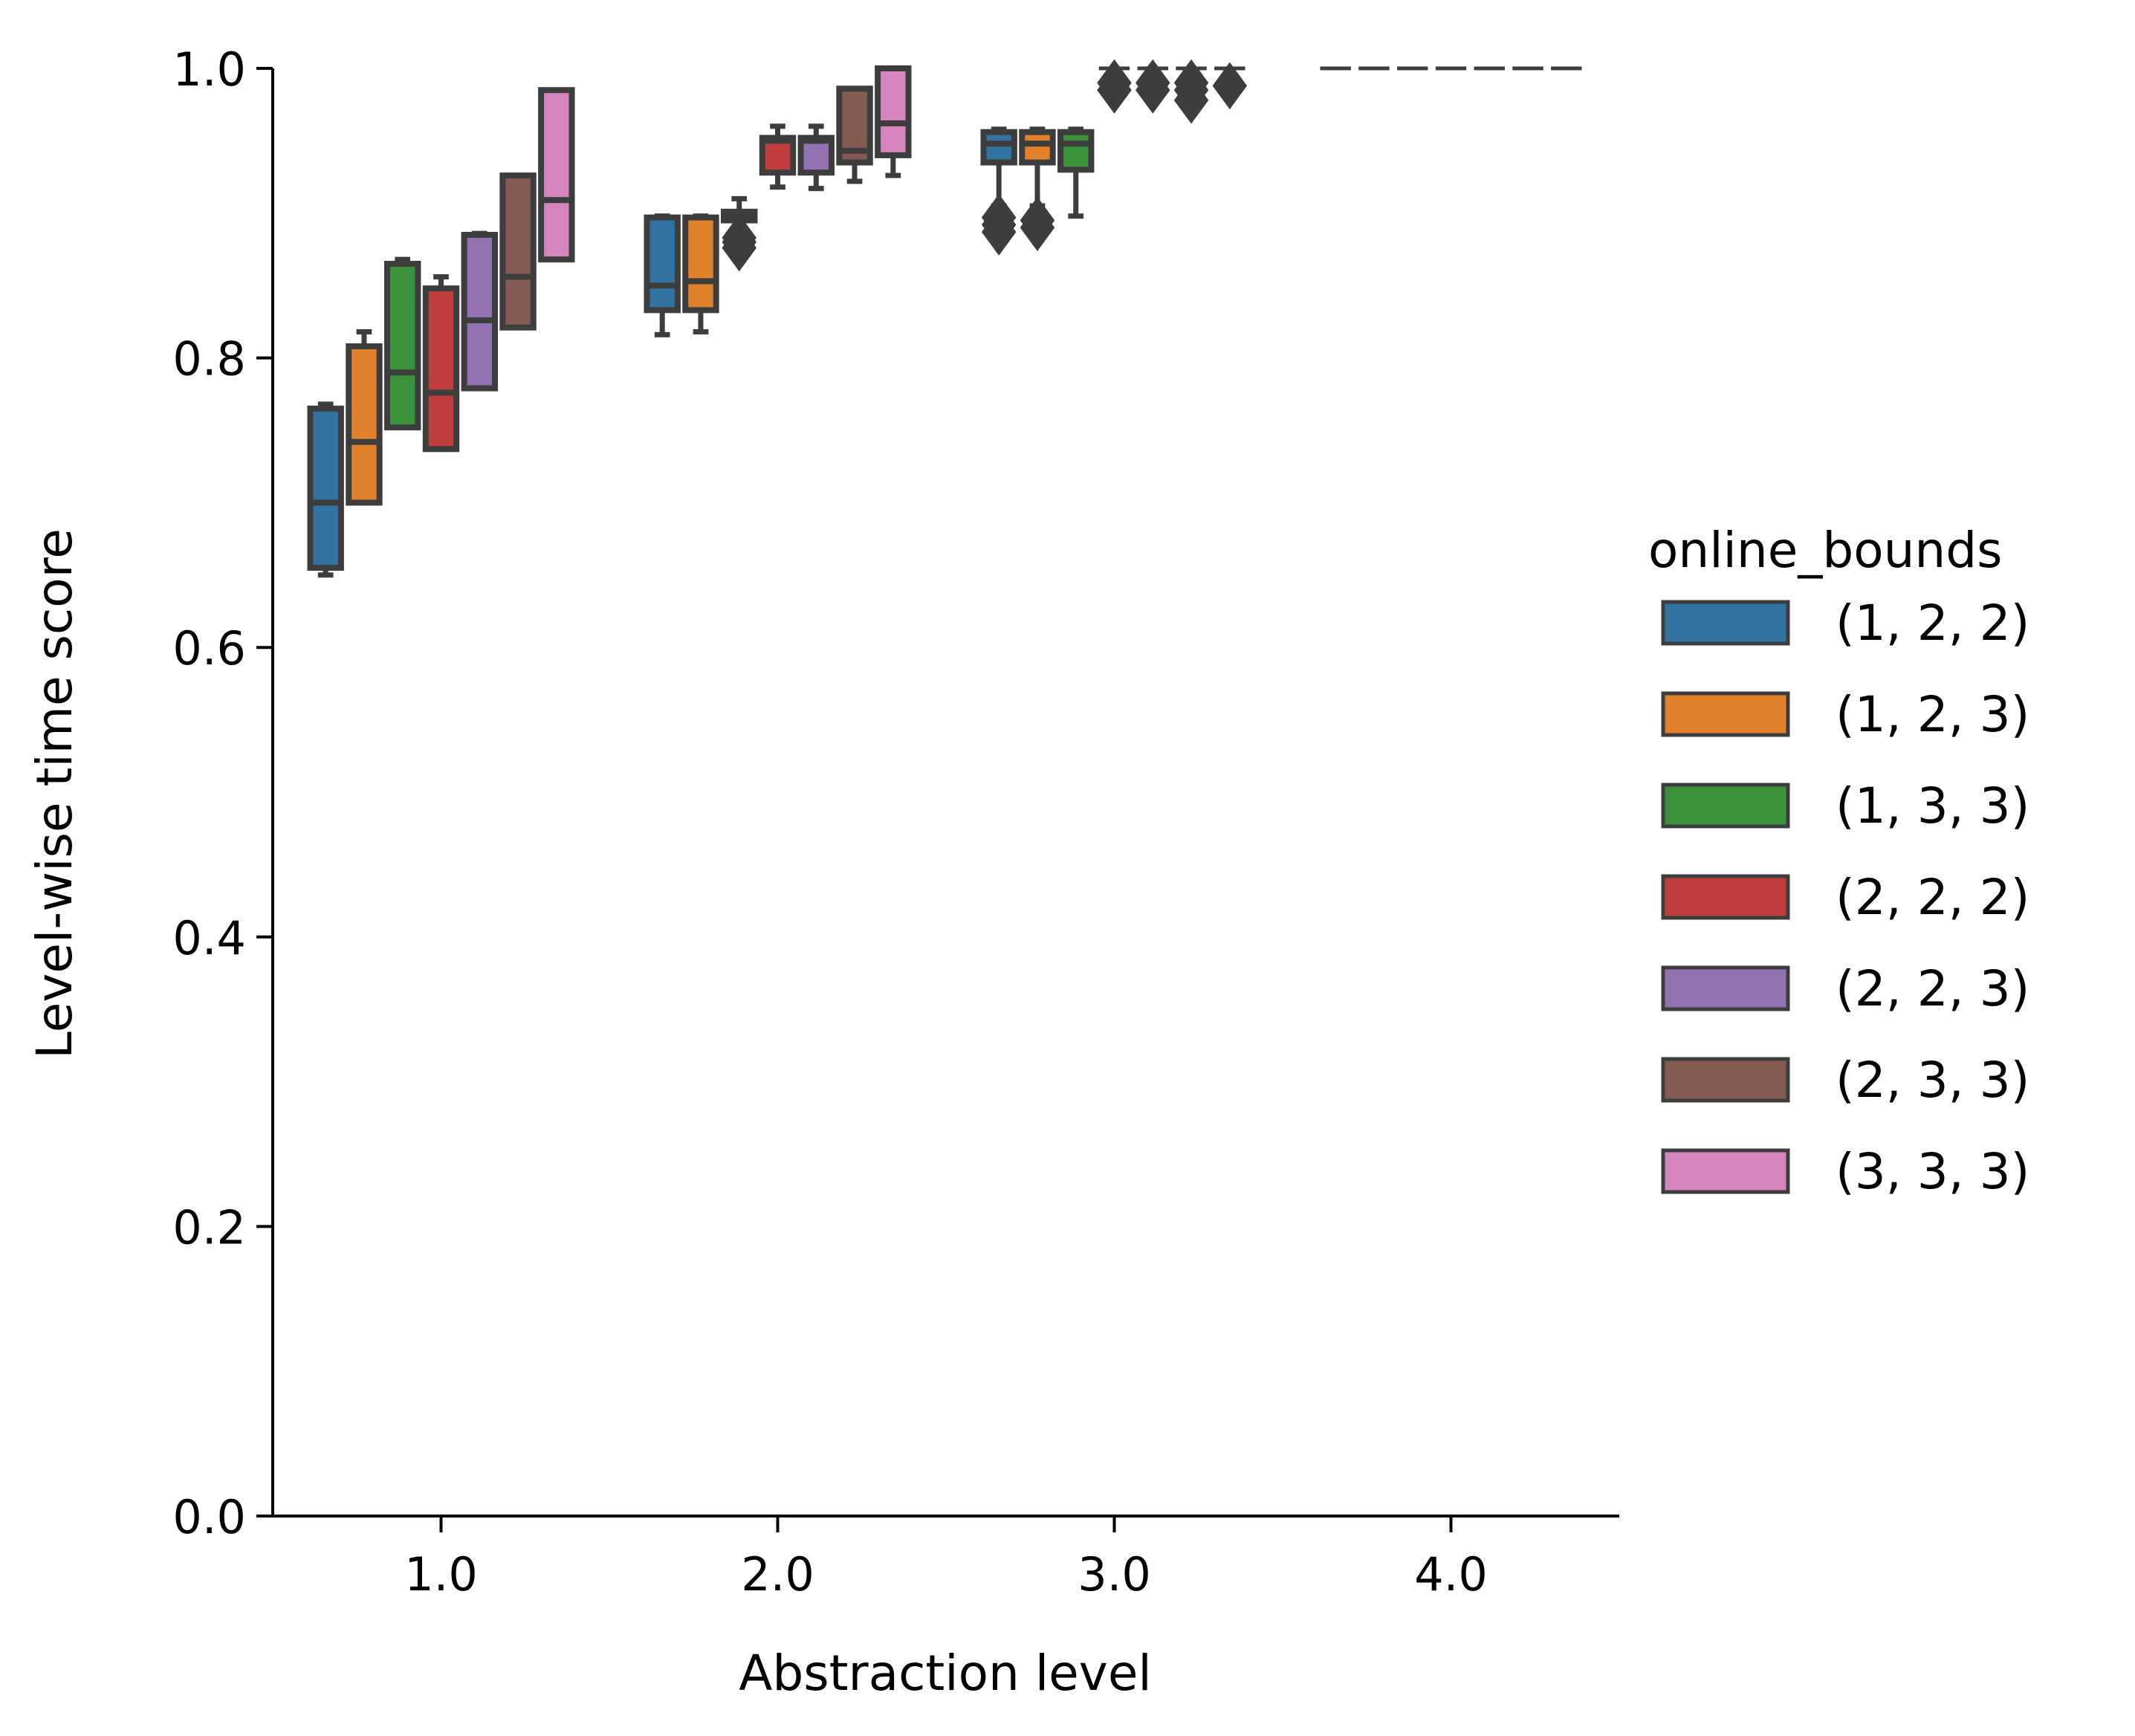 The image size is (2135, 1736). I want to click on legend-label: (1, 2, 3), so click(1933, 714).